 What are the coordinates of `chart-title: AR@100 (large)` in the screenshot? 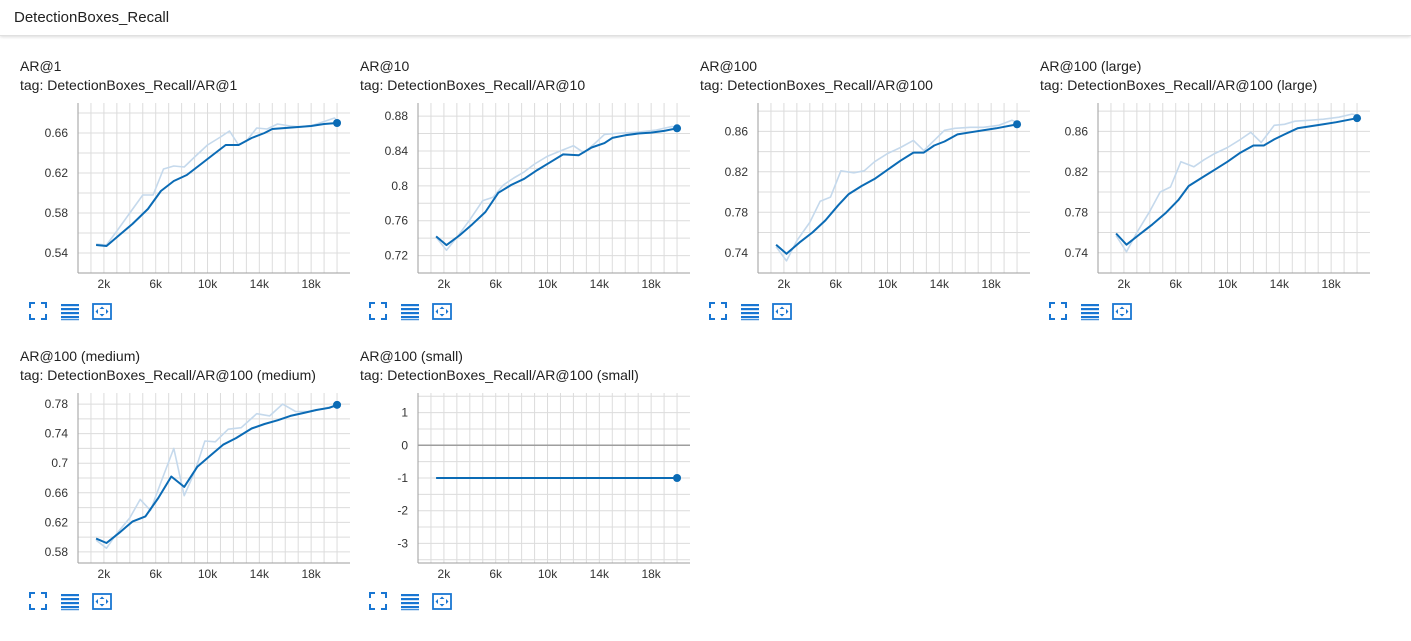 It's located at (1091, 66).